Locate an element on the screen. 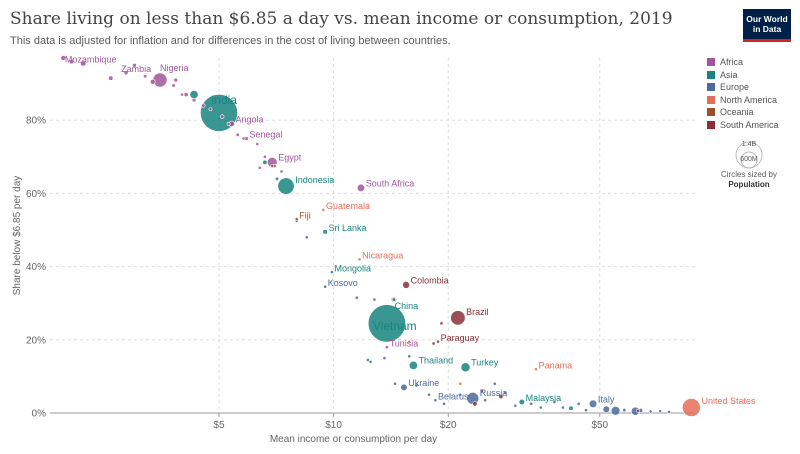  point-panama is located at coordinates (536, 369).